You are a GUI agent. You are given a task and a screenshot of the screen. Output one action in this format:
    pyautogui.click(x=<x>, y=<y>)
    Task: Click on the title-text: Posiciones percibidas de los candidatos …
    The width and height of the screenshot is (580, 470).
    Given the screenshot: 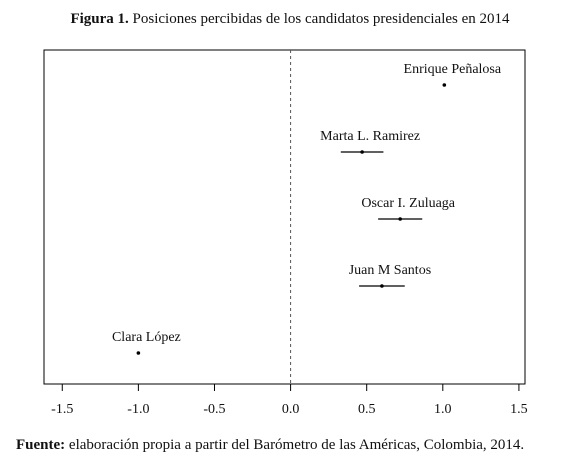 What is the action you would take?
    pyautogui.click(x=321, y=19)
    